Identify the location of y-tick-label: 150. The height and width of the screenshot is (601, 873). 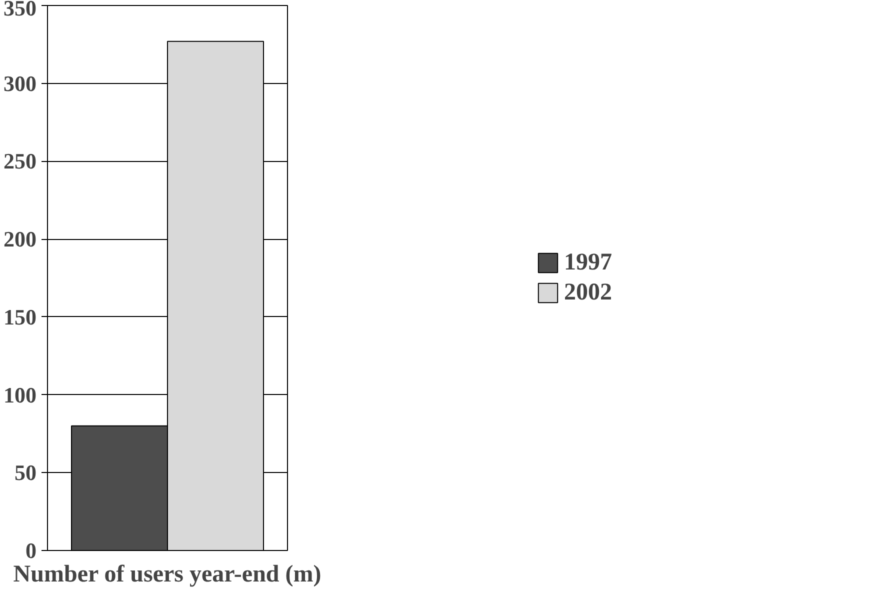
(20, 317).